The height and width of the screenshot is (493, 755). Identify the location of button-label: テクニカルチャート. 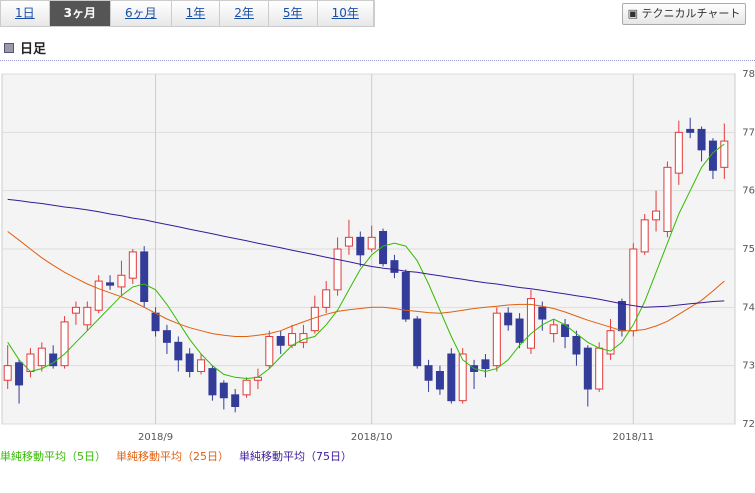
(691, 13).